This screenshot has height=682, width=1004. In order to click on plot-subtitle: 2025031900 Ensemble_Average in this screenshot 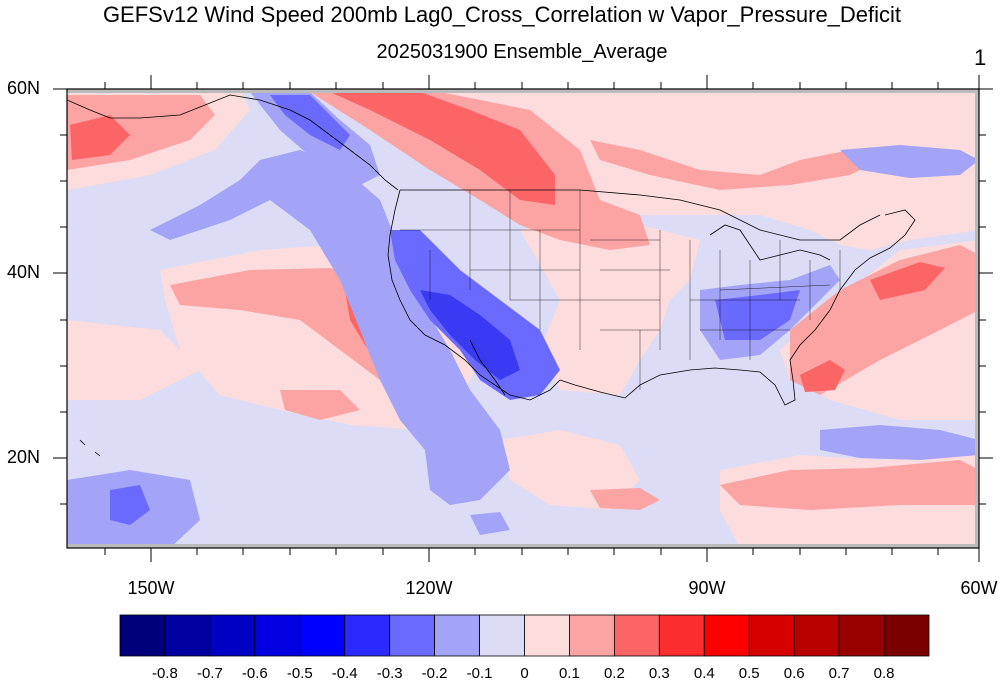, I will do `click(522, 52)`.